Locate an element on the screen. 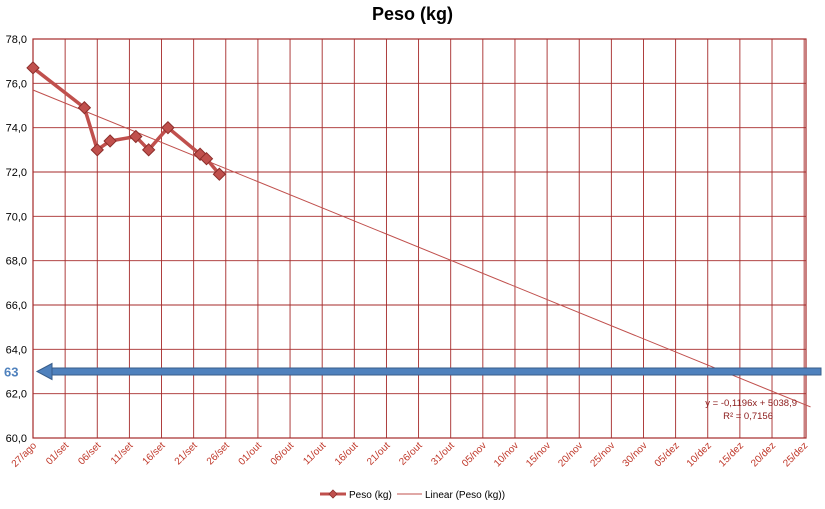 This screenshot has height=509, width=825. y-tick-label: 62,0 is located at coordinates (16, 395).